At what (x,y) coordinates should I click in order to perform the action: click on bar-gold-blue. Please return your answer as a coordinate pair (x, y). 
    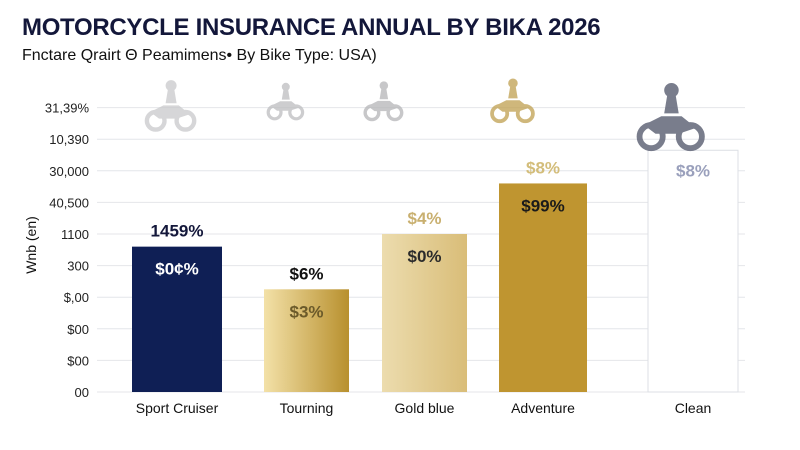
    Looking at the image, I should click on (424, 313).